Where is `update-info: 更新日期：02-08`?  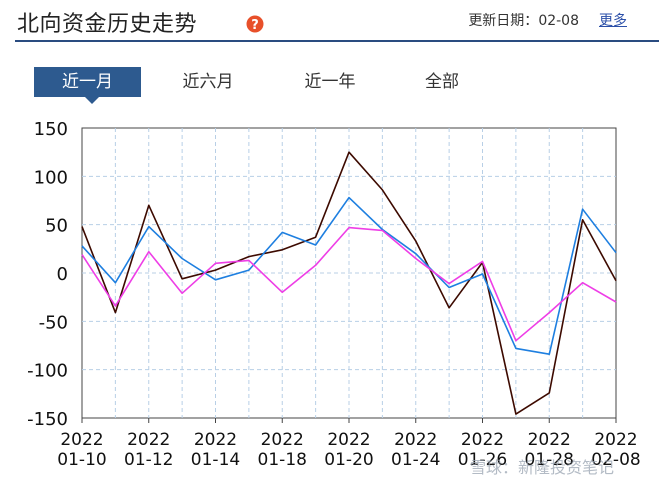
update-info: 更新日期：02-08 is located at coordinates (523, 20).